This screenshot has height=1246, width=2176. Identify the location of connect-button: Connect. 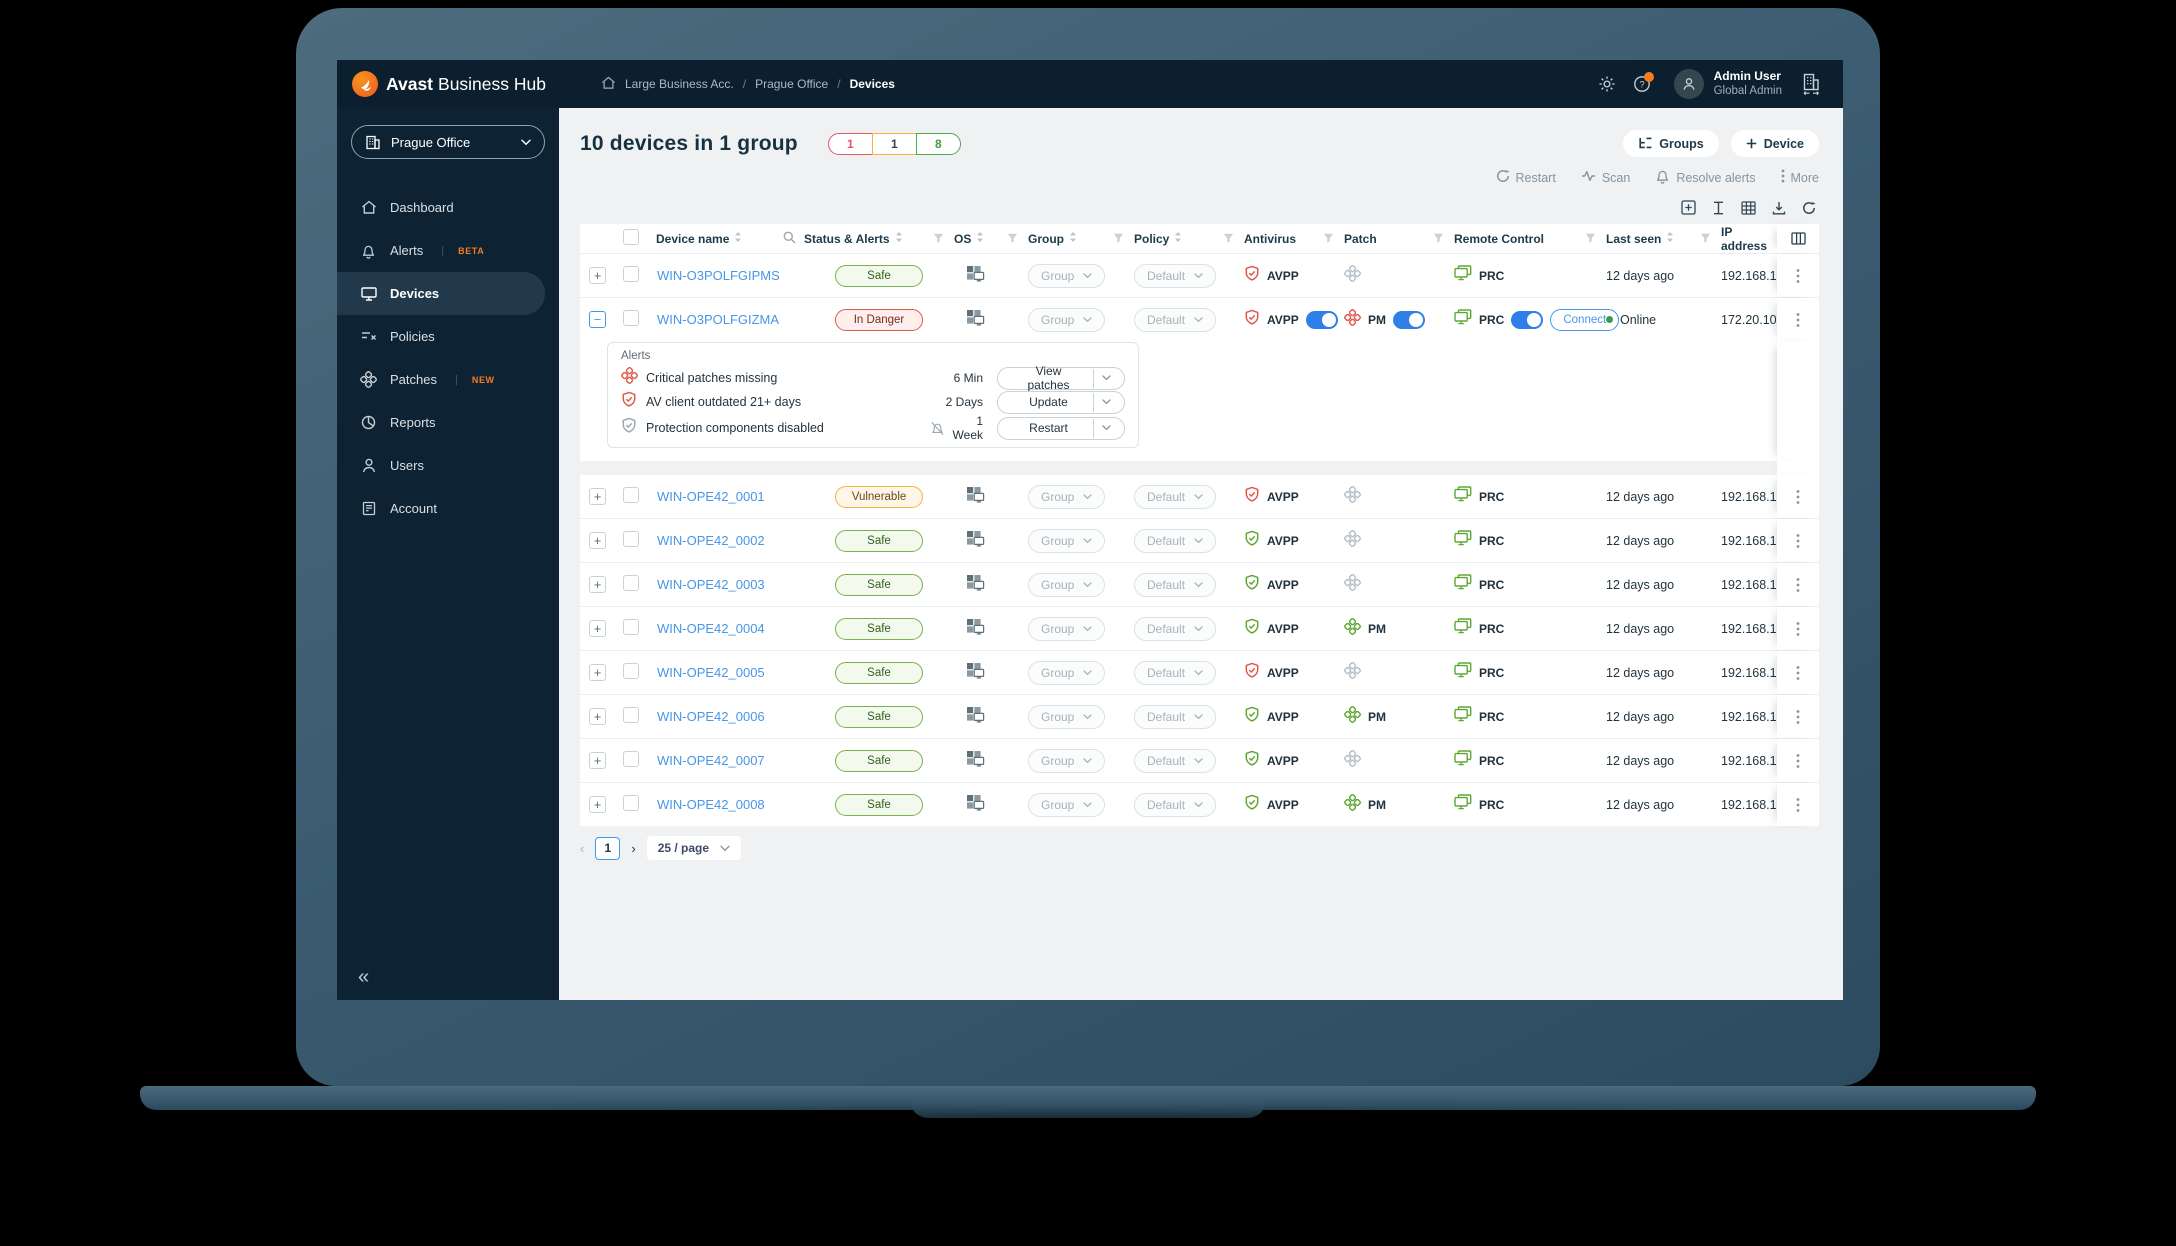
(1585, 319).